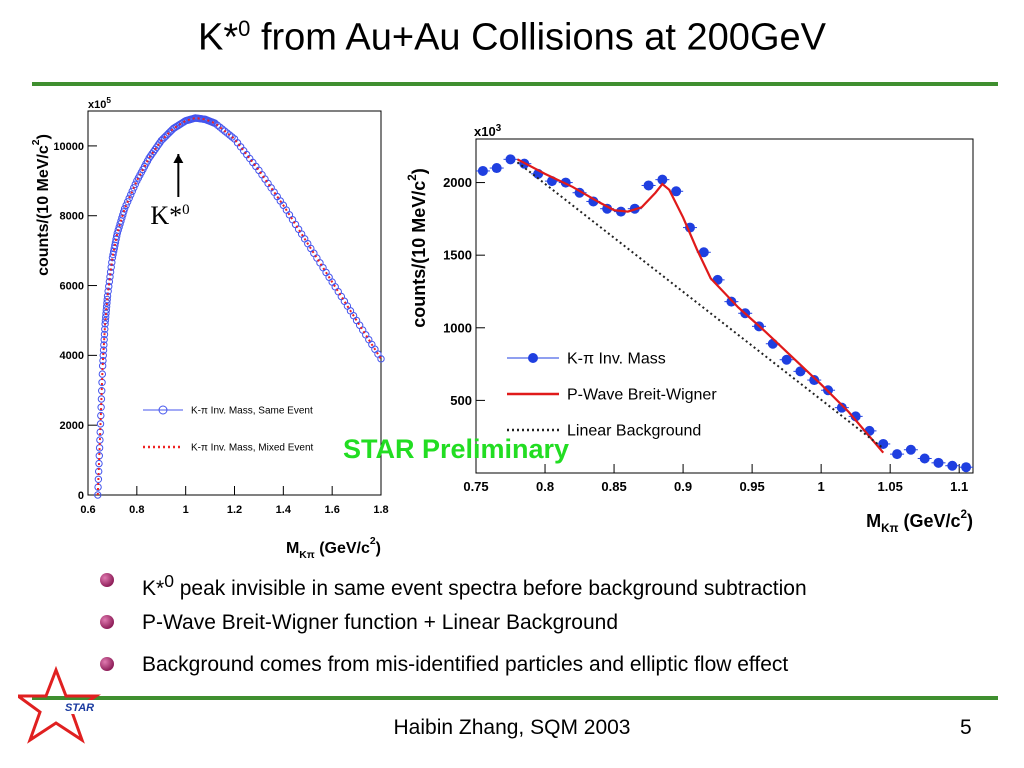  I want to click on y-tick-label: 8000, so click(72, 217).